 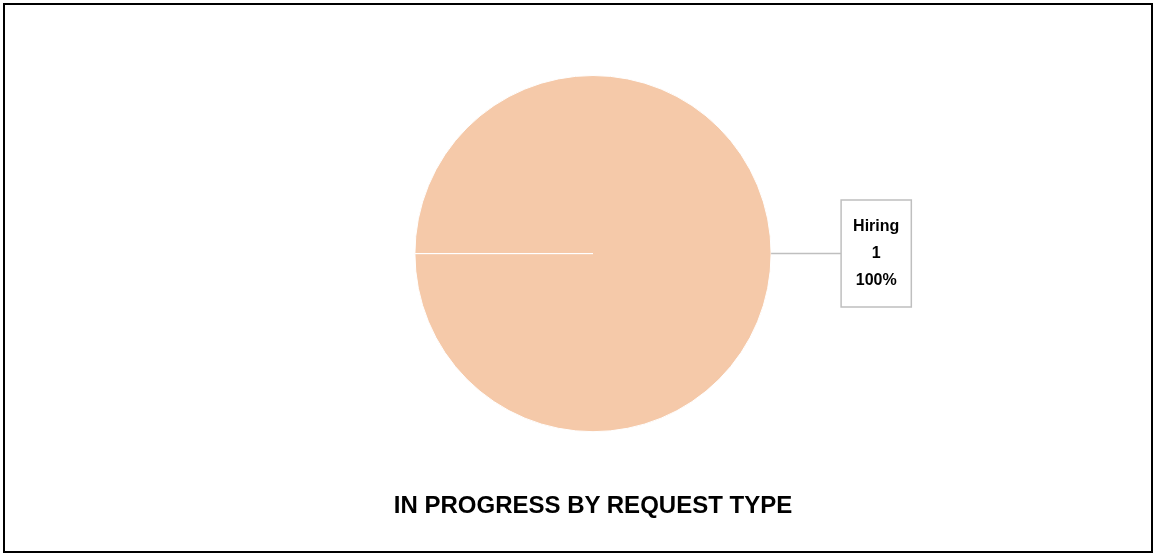 What do you see at coordinates (876, 226) in the screenshot?
I see `slice-label: Hiring` at bounding box center [876, 226].